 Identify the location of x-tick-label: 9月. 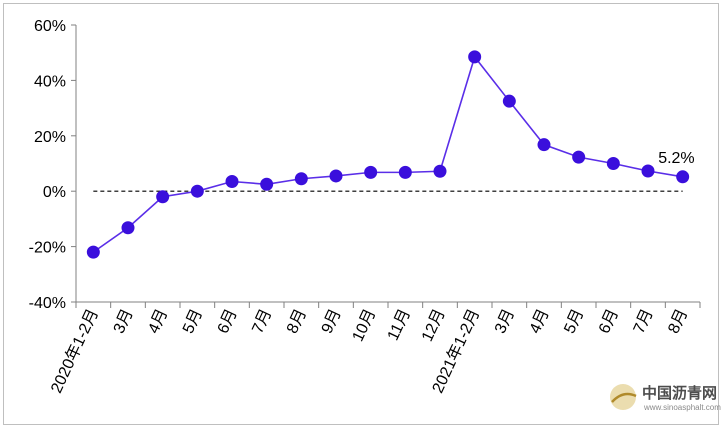
(332, 322).